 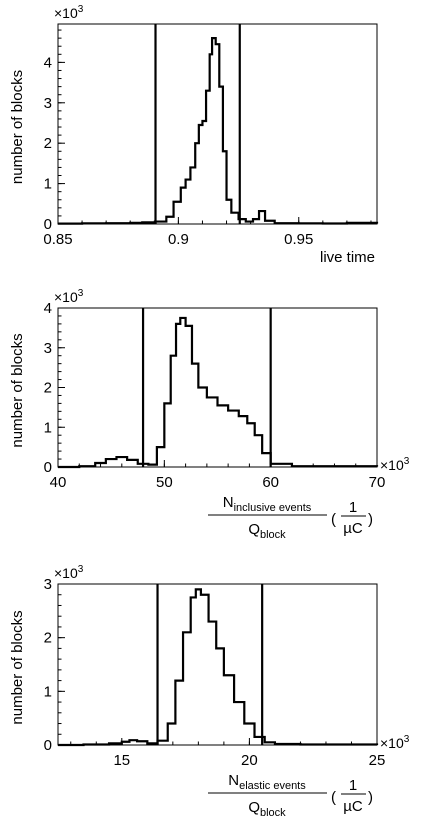 What do you see at coordinates (121, 760) in the screenshot?
I see `x-tick-label: 15` at bounding box center [121, 760].